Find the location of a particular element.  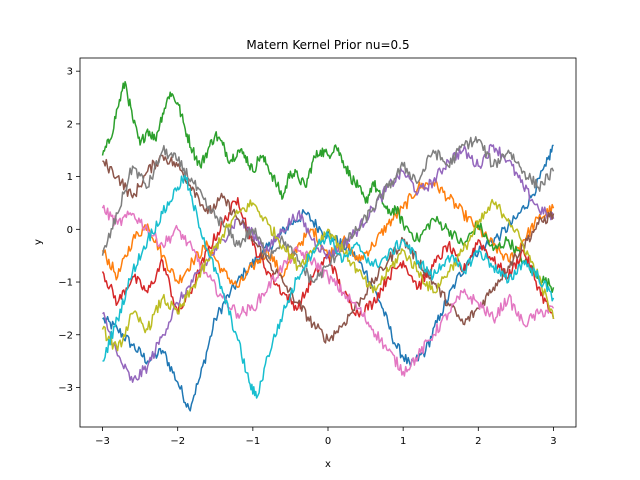

x-tick-label: −2 is located at coordinates (177, 441).